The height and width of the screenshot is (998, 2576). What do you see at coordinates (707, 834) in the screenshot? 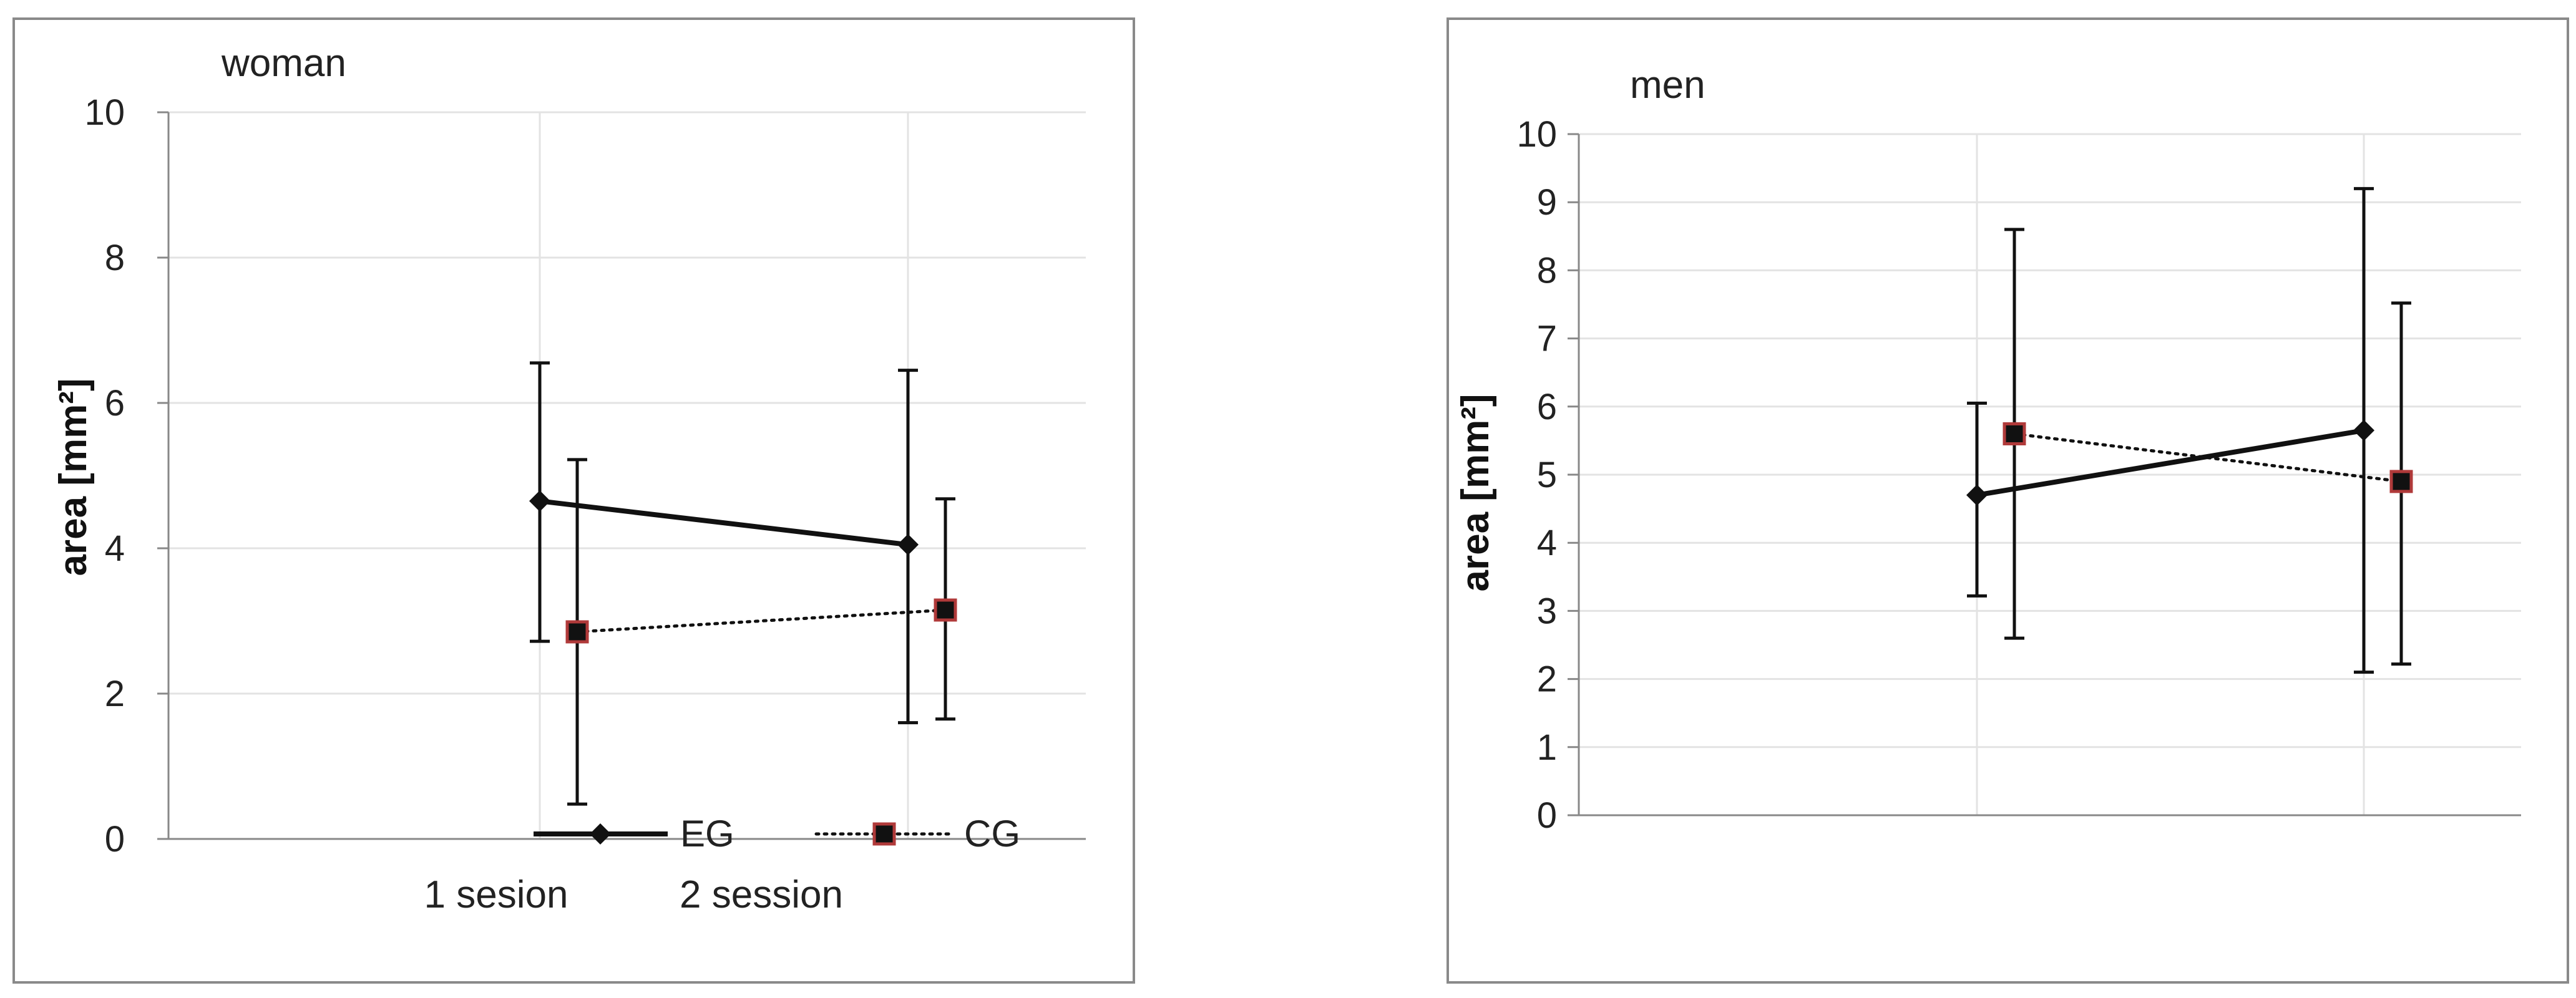
I see `legend-label-eg: EG` at bounding box center [707, 834].